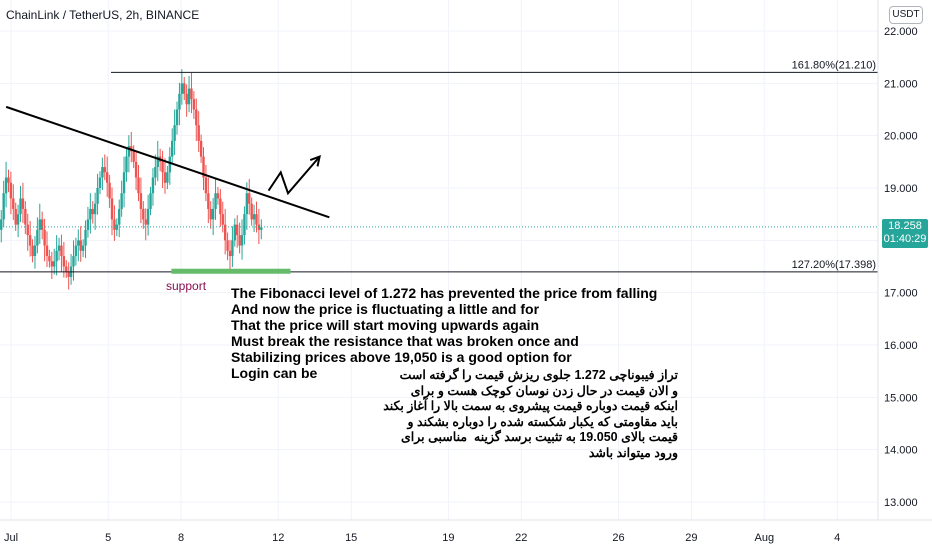  Describe the element at coordinates (466, 531) in the screenshot. I see `time-axis: Jul 5 8 12 15 19 22 26 29 Aug 4` at that location.